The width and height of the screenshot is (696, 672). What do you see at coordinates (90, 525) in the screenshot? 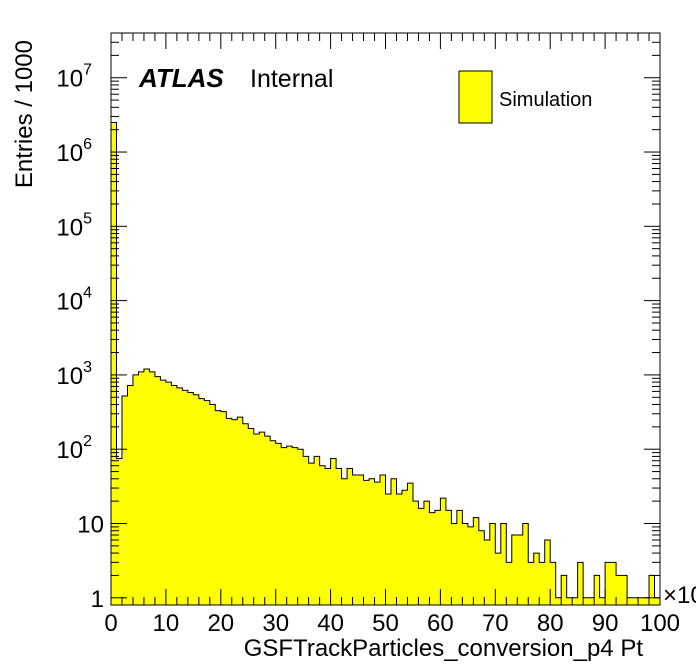
I see `y-tick-label: 10` at bounding box center [90, 525].